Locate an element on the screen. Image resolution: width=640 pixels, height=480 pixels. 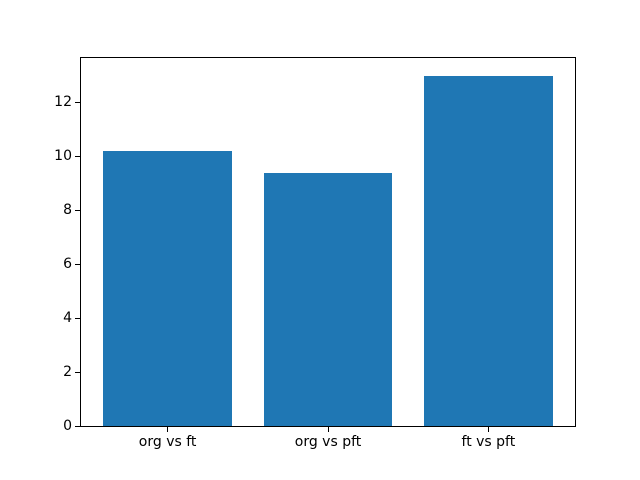
bar-org-vs-ft is located at coordinates (167, 288).